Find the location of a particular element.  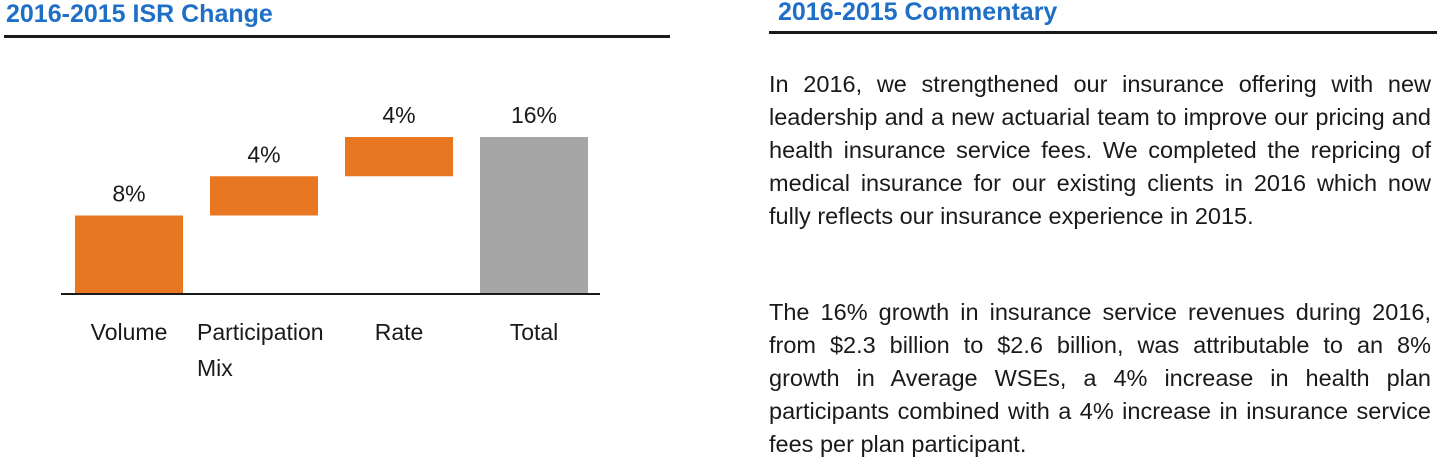

category-label-rate: Rate is located at coordinates (399, 332).